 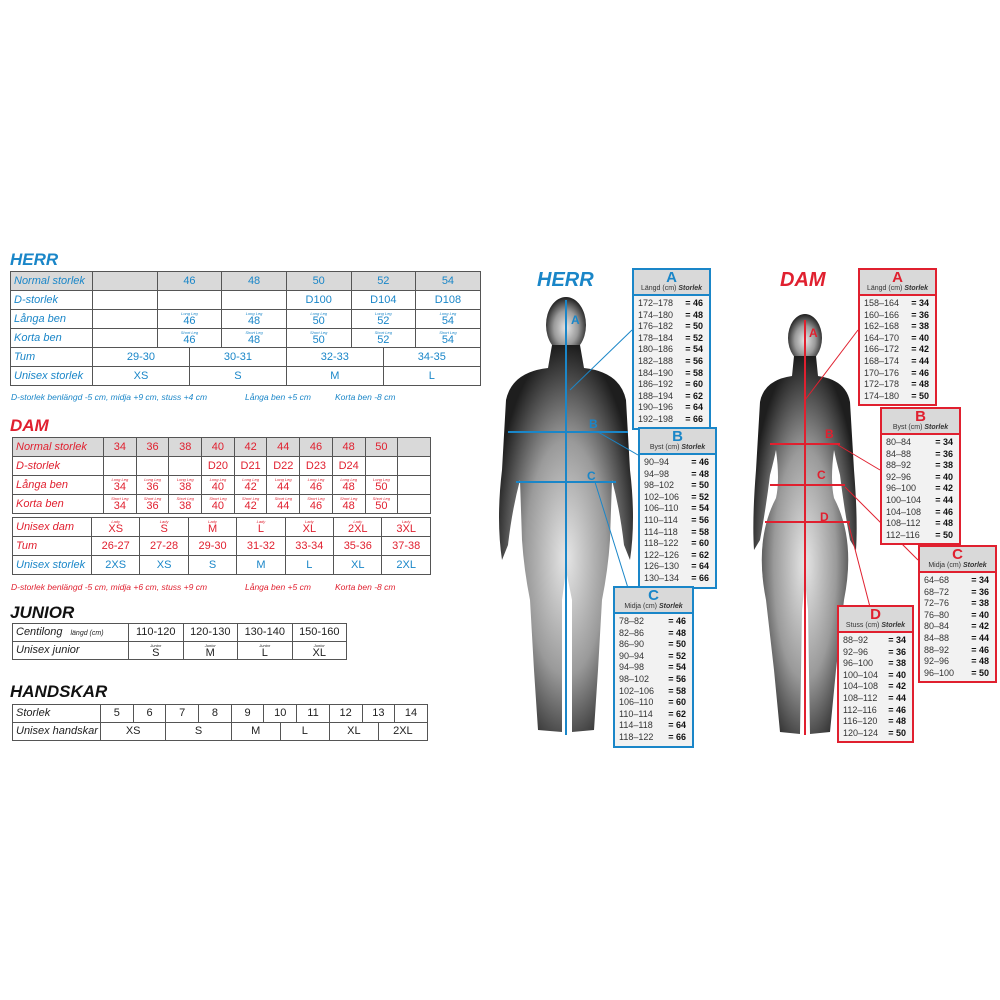 I want to click on size-cell: 34-35, so click(x=431, y=357).